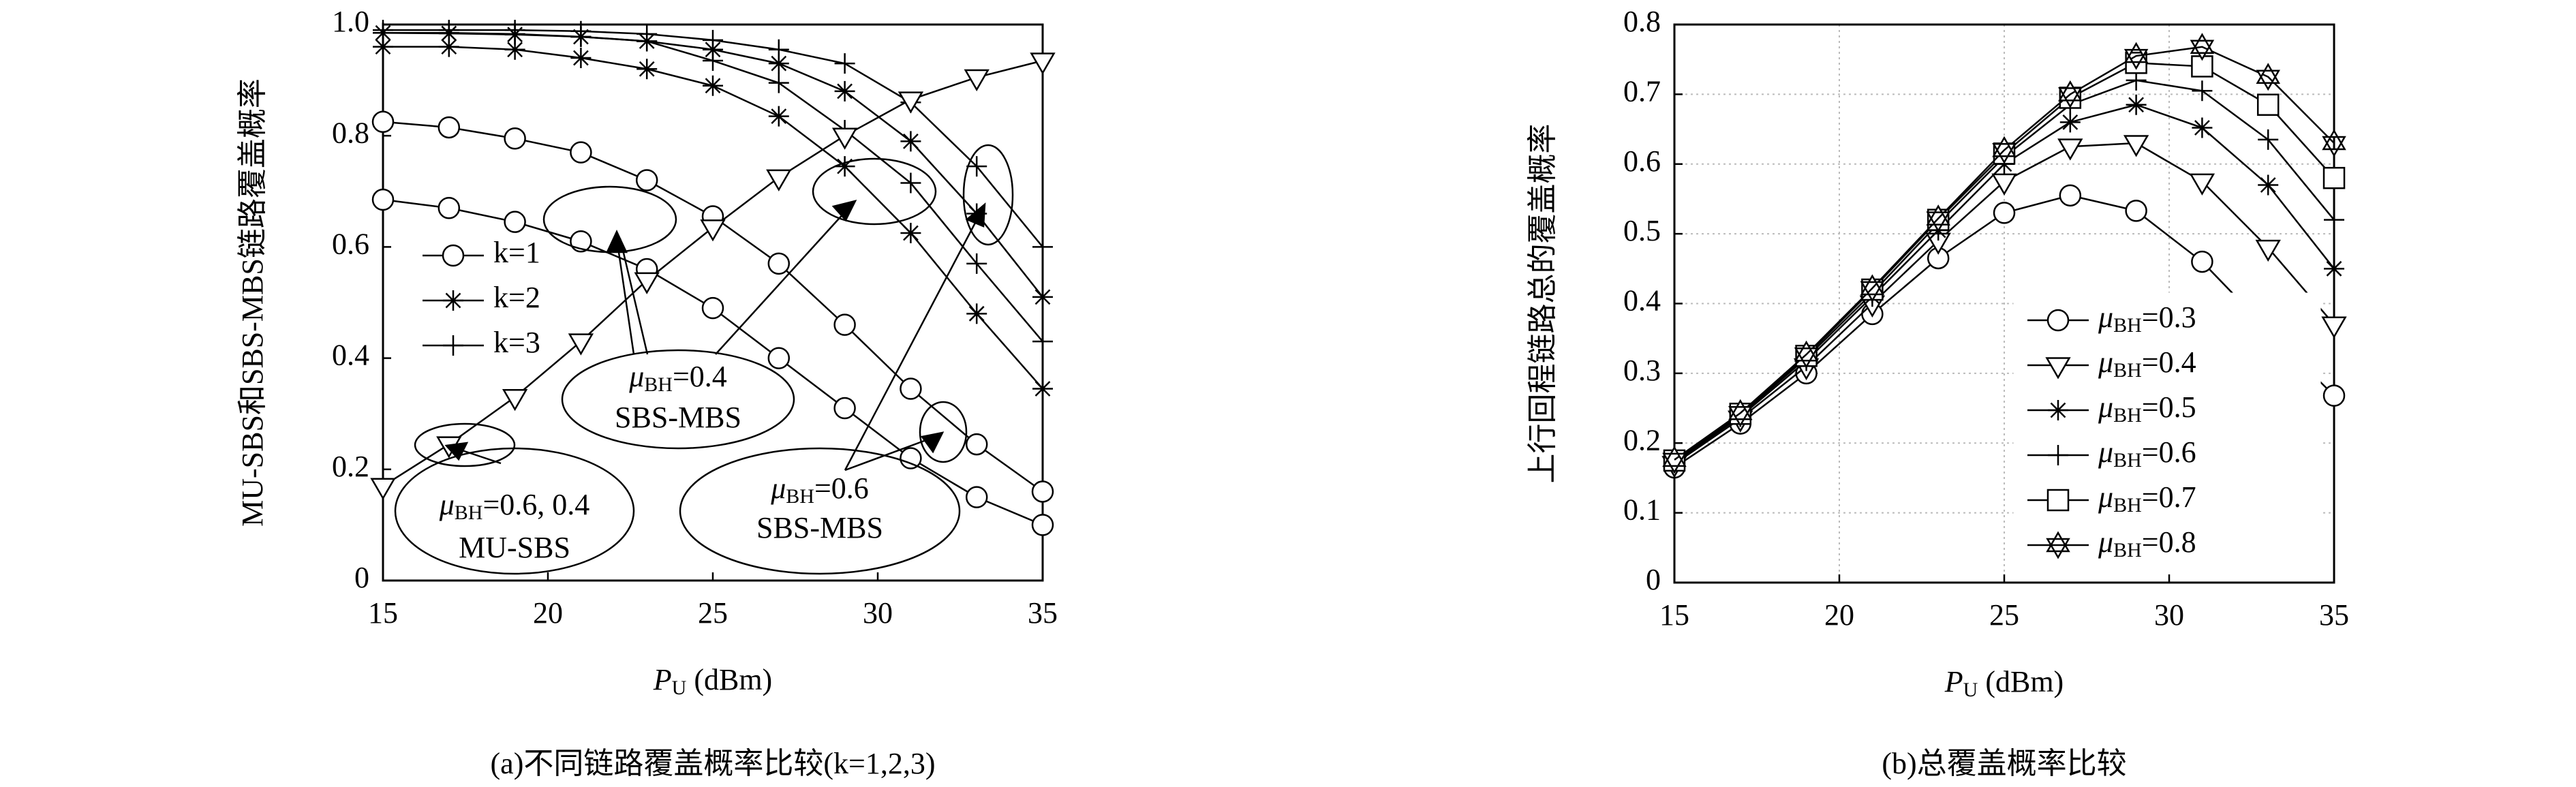 The height and width of the screenshot is (787, 2576). I want to click on x-tick-label: 35, so click(1043, 613).